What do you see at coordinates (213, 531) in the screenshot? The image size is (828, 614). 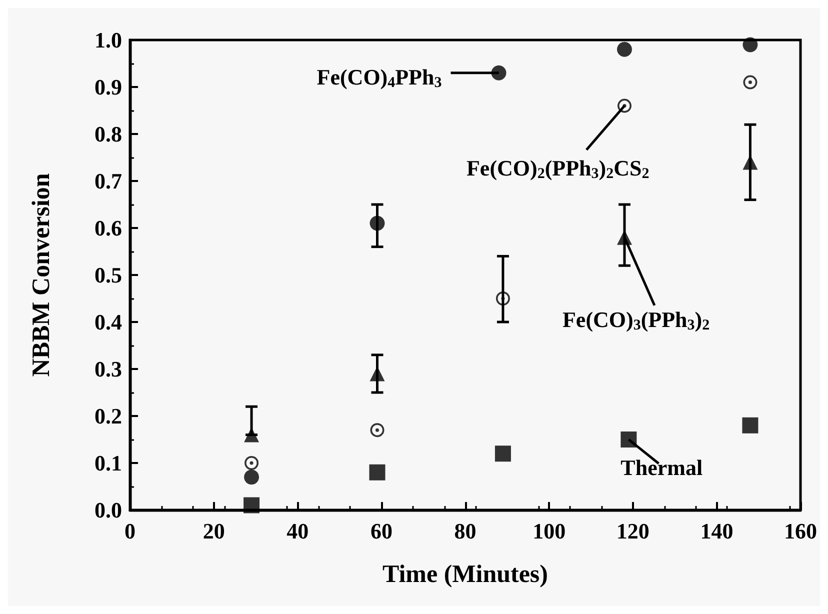 I see `x-tick-label: 20` at bounding box center [213, 531].